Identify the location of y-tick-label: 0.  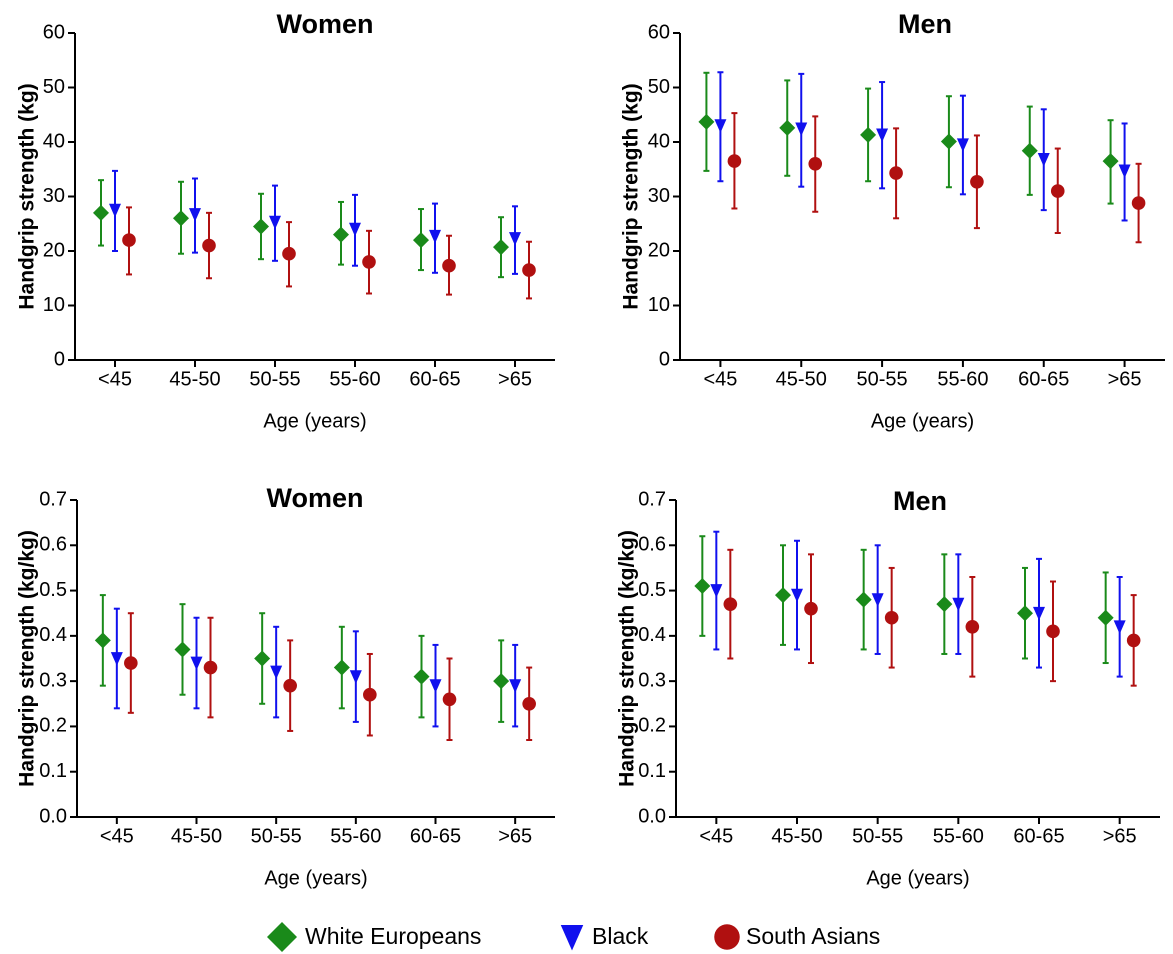
(664, 359).